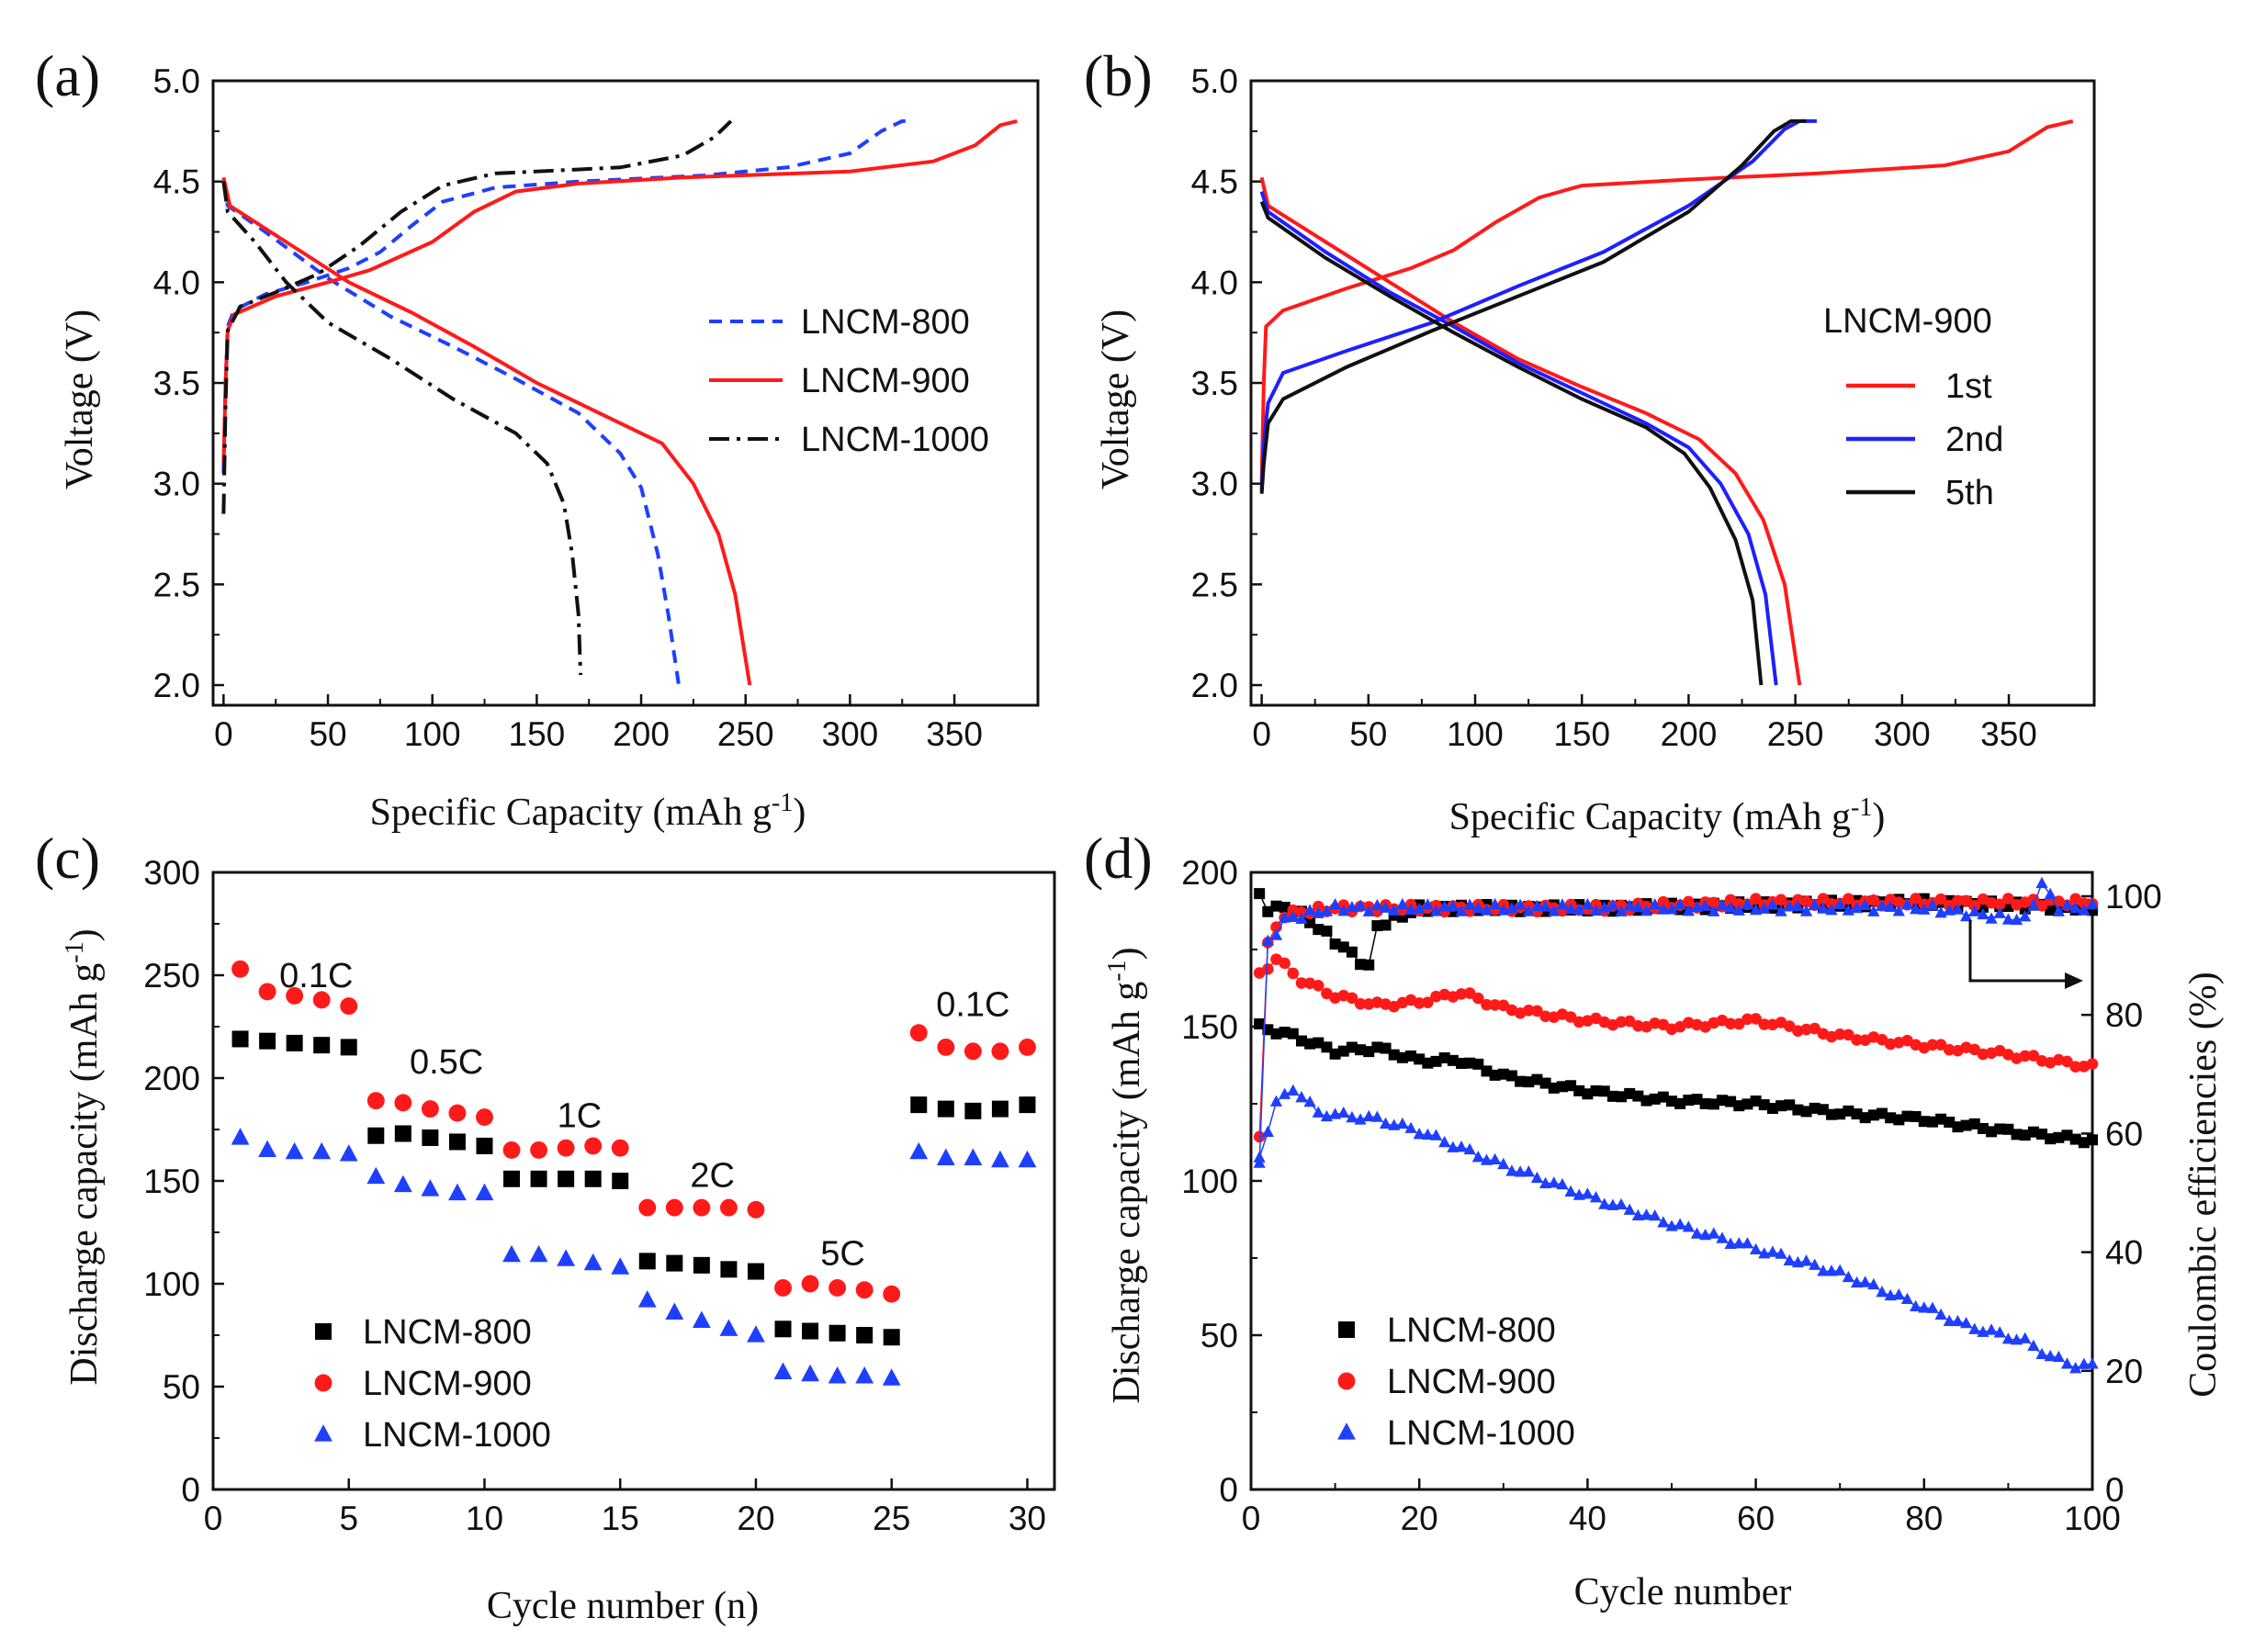 Image resolution: width=2243 pixels, height=1652 pixels. I want to click on y2-tick-label: 60, so click(2124, 1133).